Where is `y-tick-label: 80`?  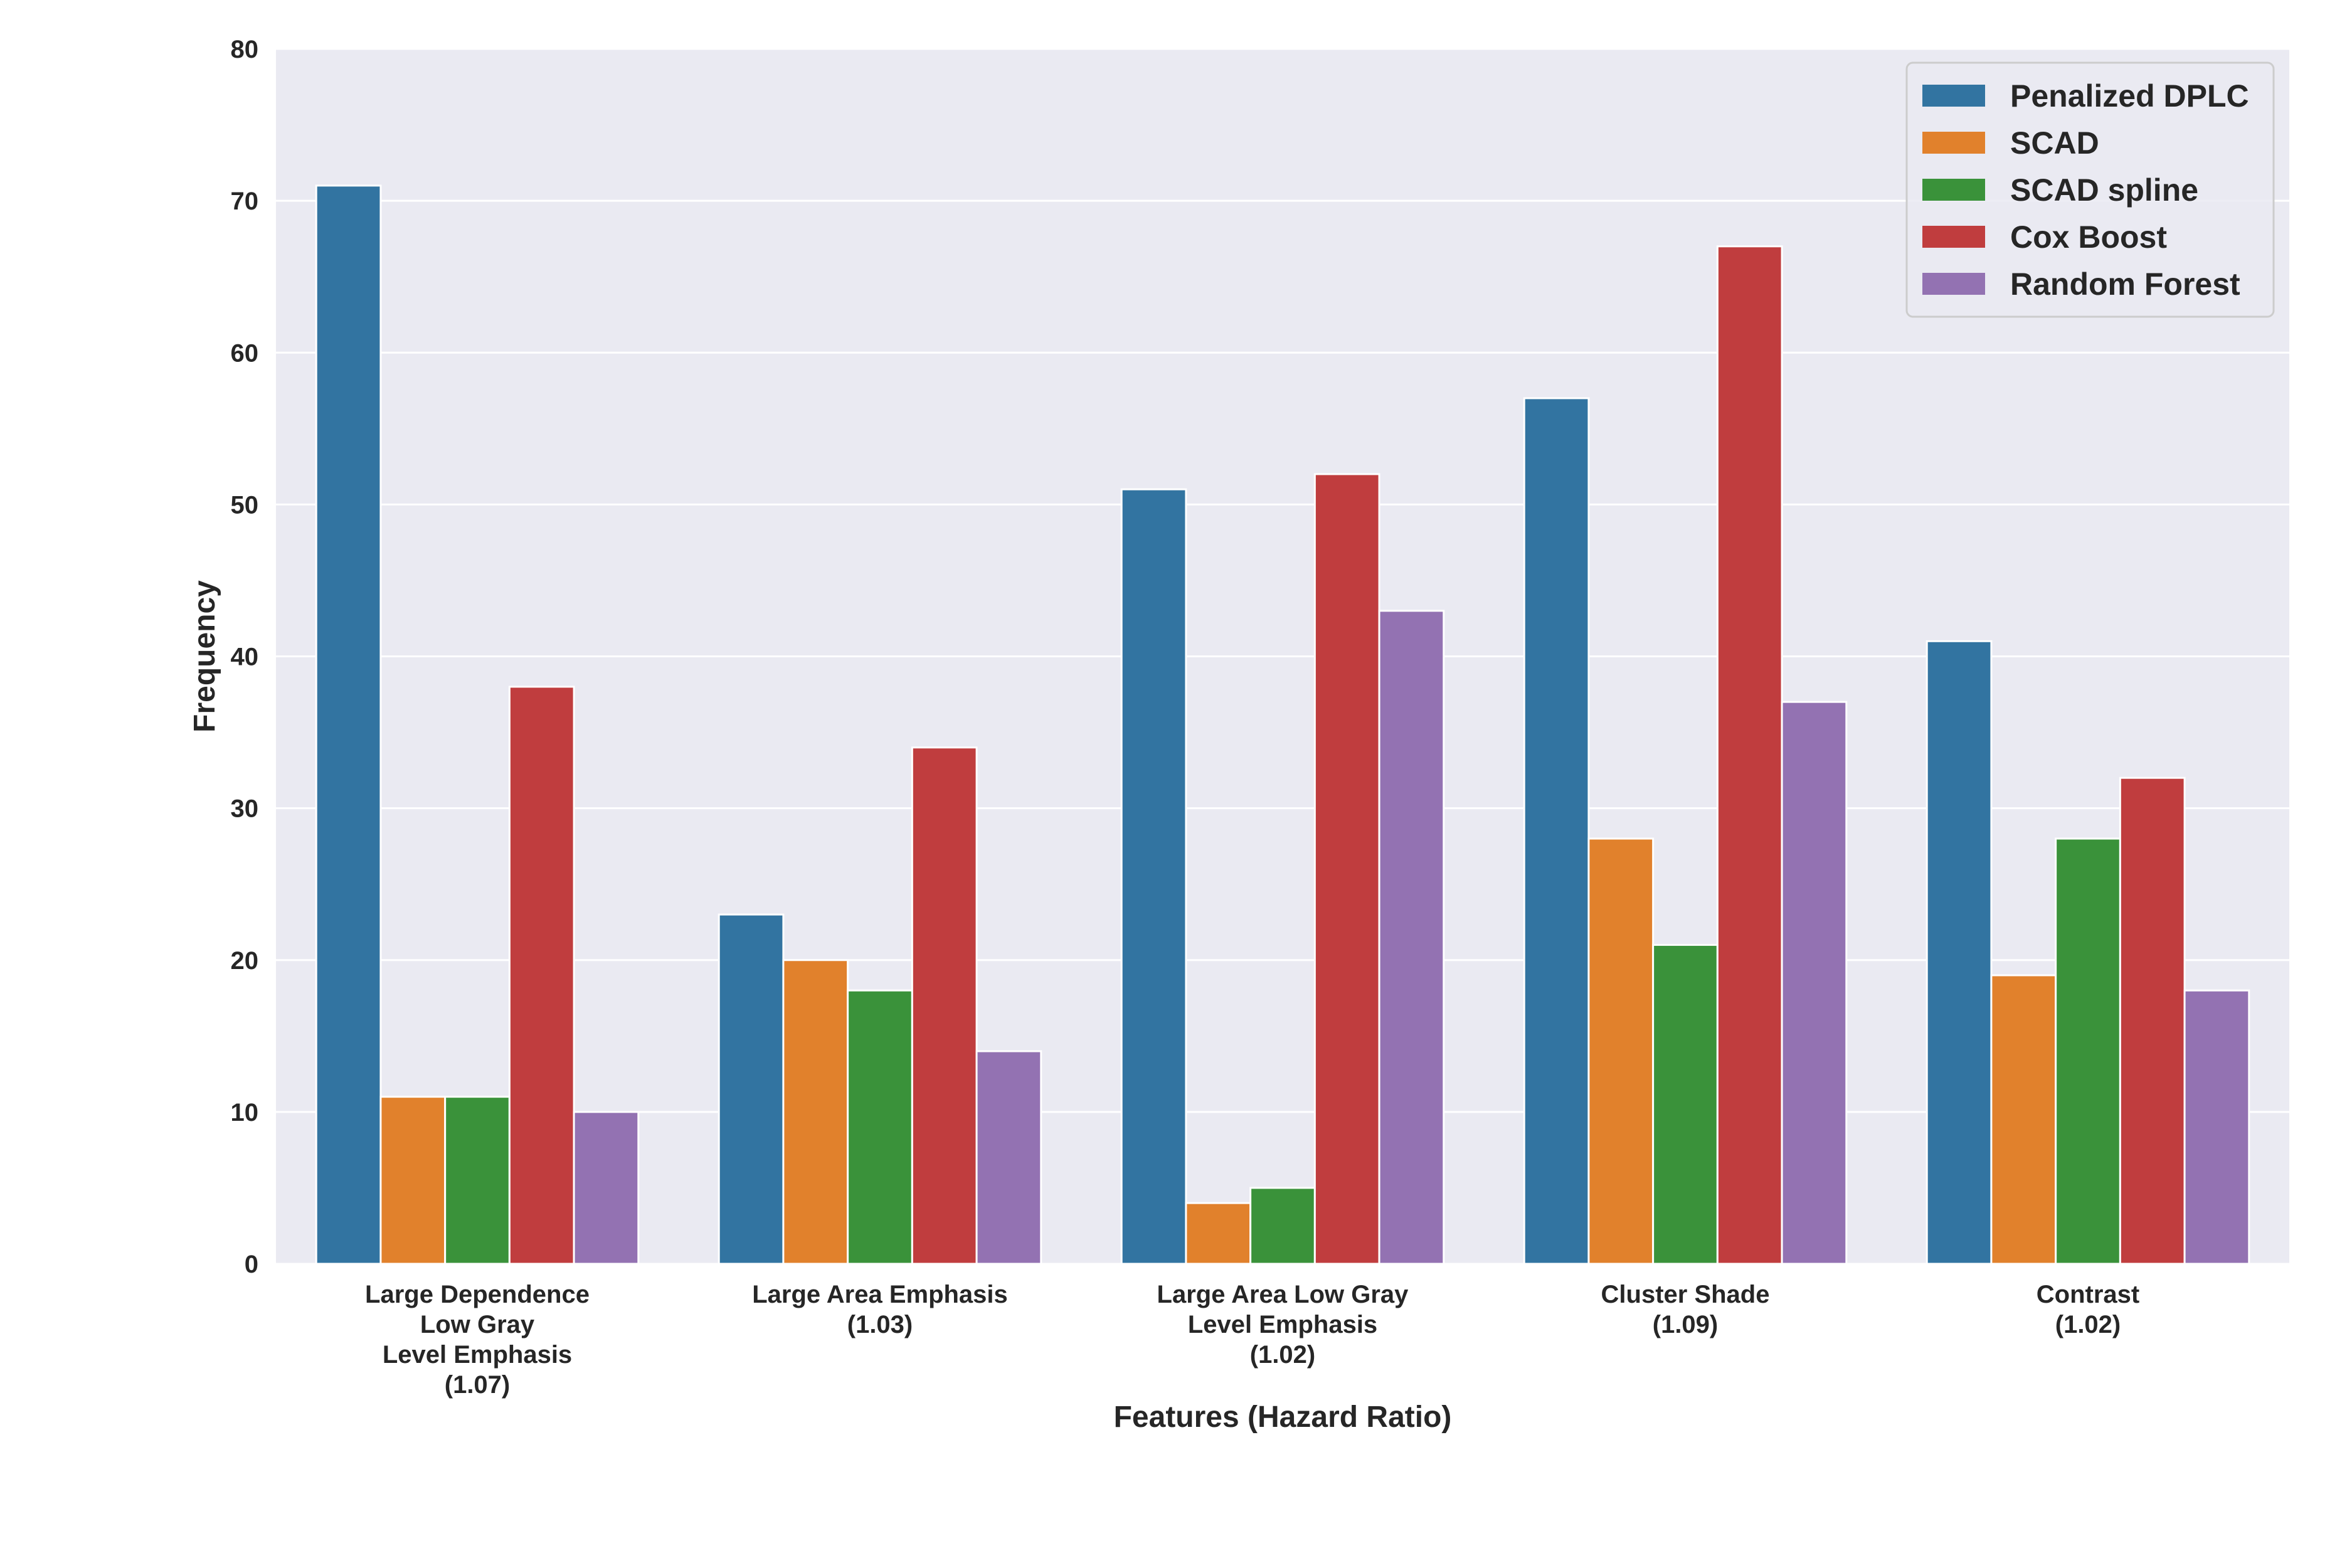
y-tick-label: 80 is located at coordinates (245, 49).